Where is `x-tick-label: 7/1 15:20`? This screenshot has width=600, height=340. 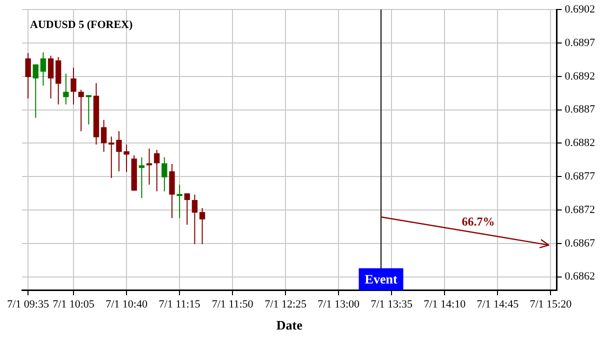 x-tick-label: 7/1 15:20 is located at coordinates (551, 304).